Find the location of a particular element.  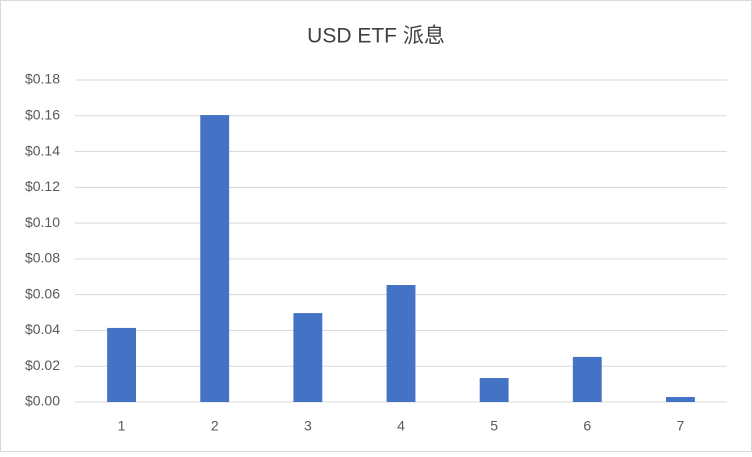

x-tick-label: 3 is located at coordinates (308, 426).